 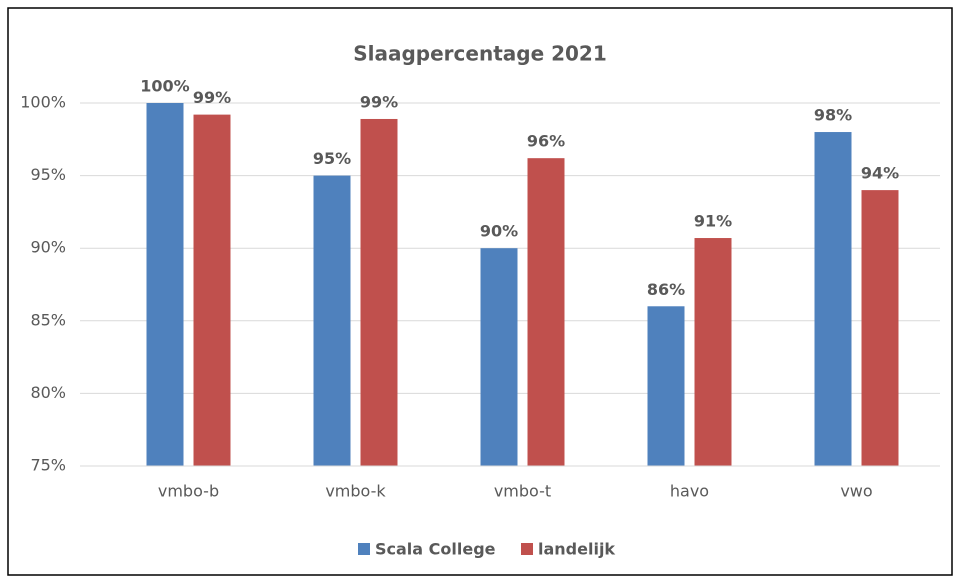 I want to click on value-label: 91%, so click(x=713, y=221).